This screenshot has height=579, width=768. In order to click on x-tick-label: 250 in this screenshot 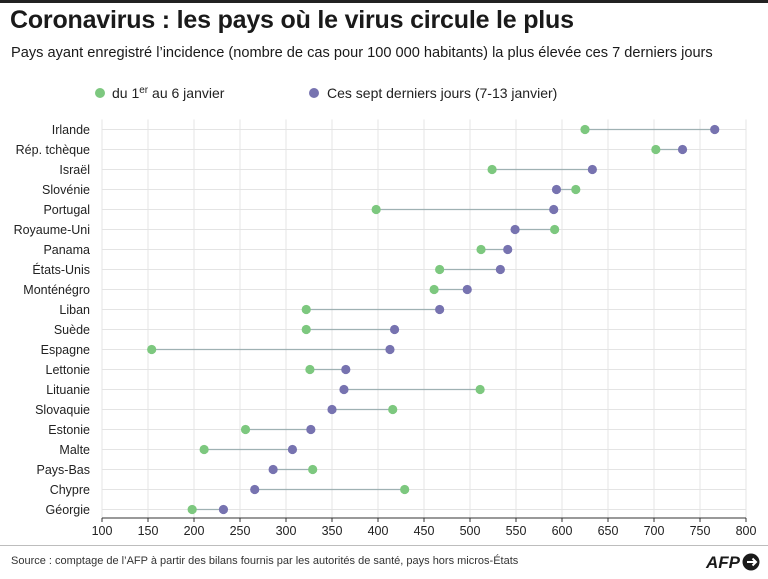, I will do `click(240, 531)`.